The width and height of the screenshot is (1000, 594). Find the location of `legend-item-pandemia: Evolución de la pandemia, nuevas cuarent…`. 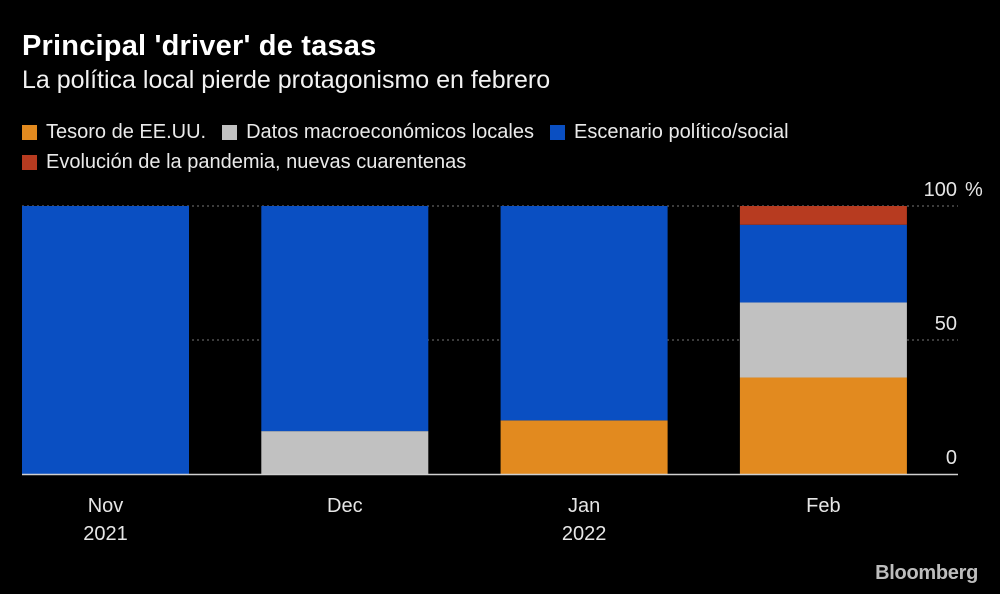

legend-item-pandemia: Evolución de la pandemia, nuevas cuarent… is located at coordinates (244, 162).